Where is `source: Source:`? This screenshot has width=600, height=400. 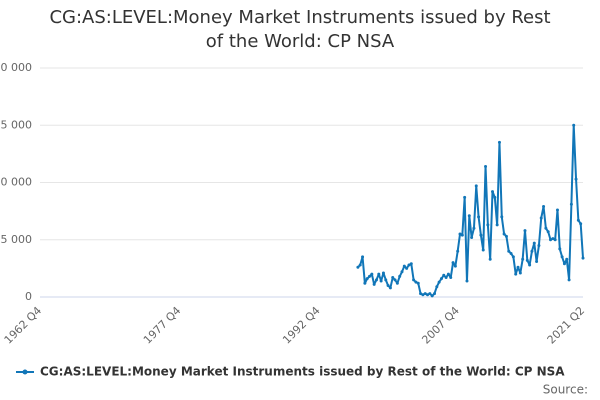
source: Source: is located at coordinates (565, 390).